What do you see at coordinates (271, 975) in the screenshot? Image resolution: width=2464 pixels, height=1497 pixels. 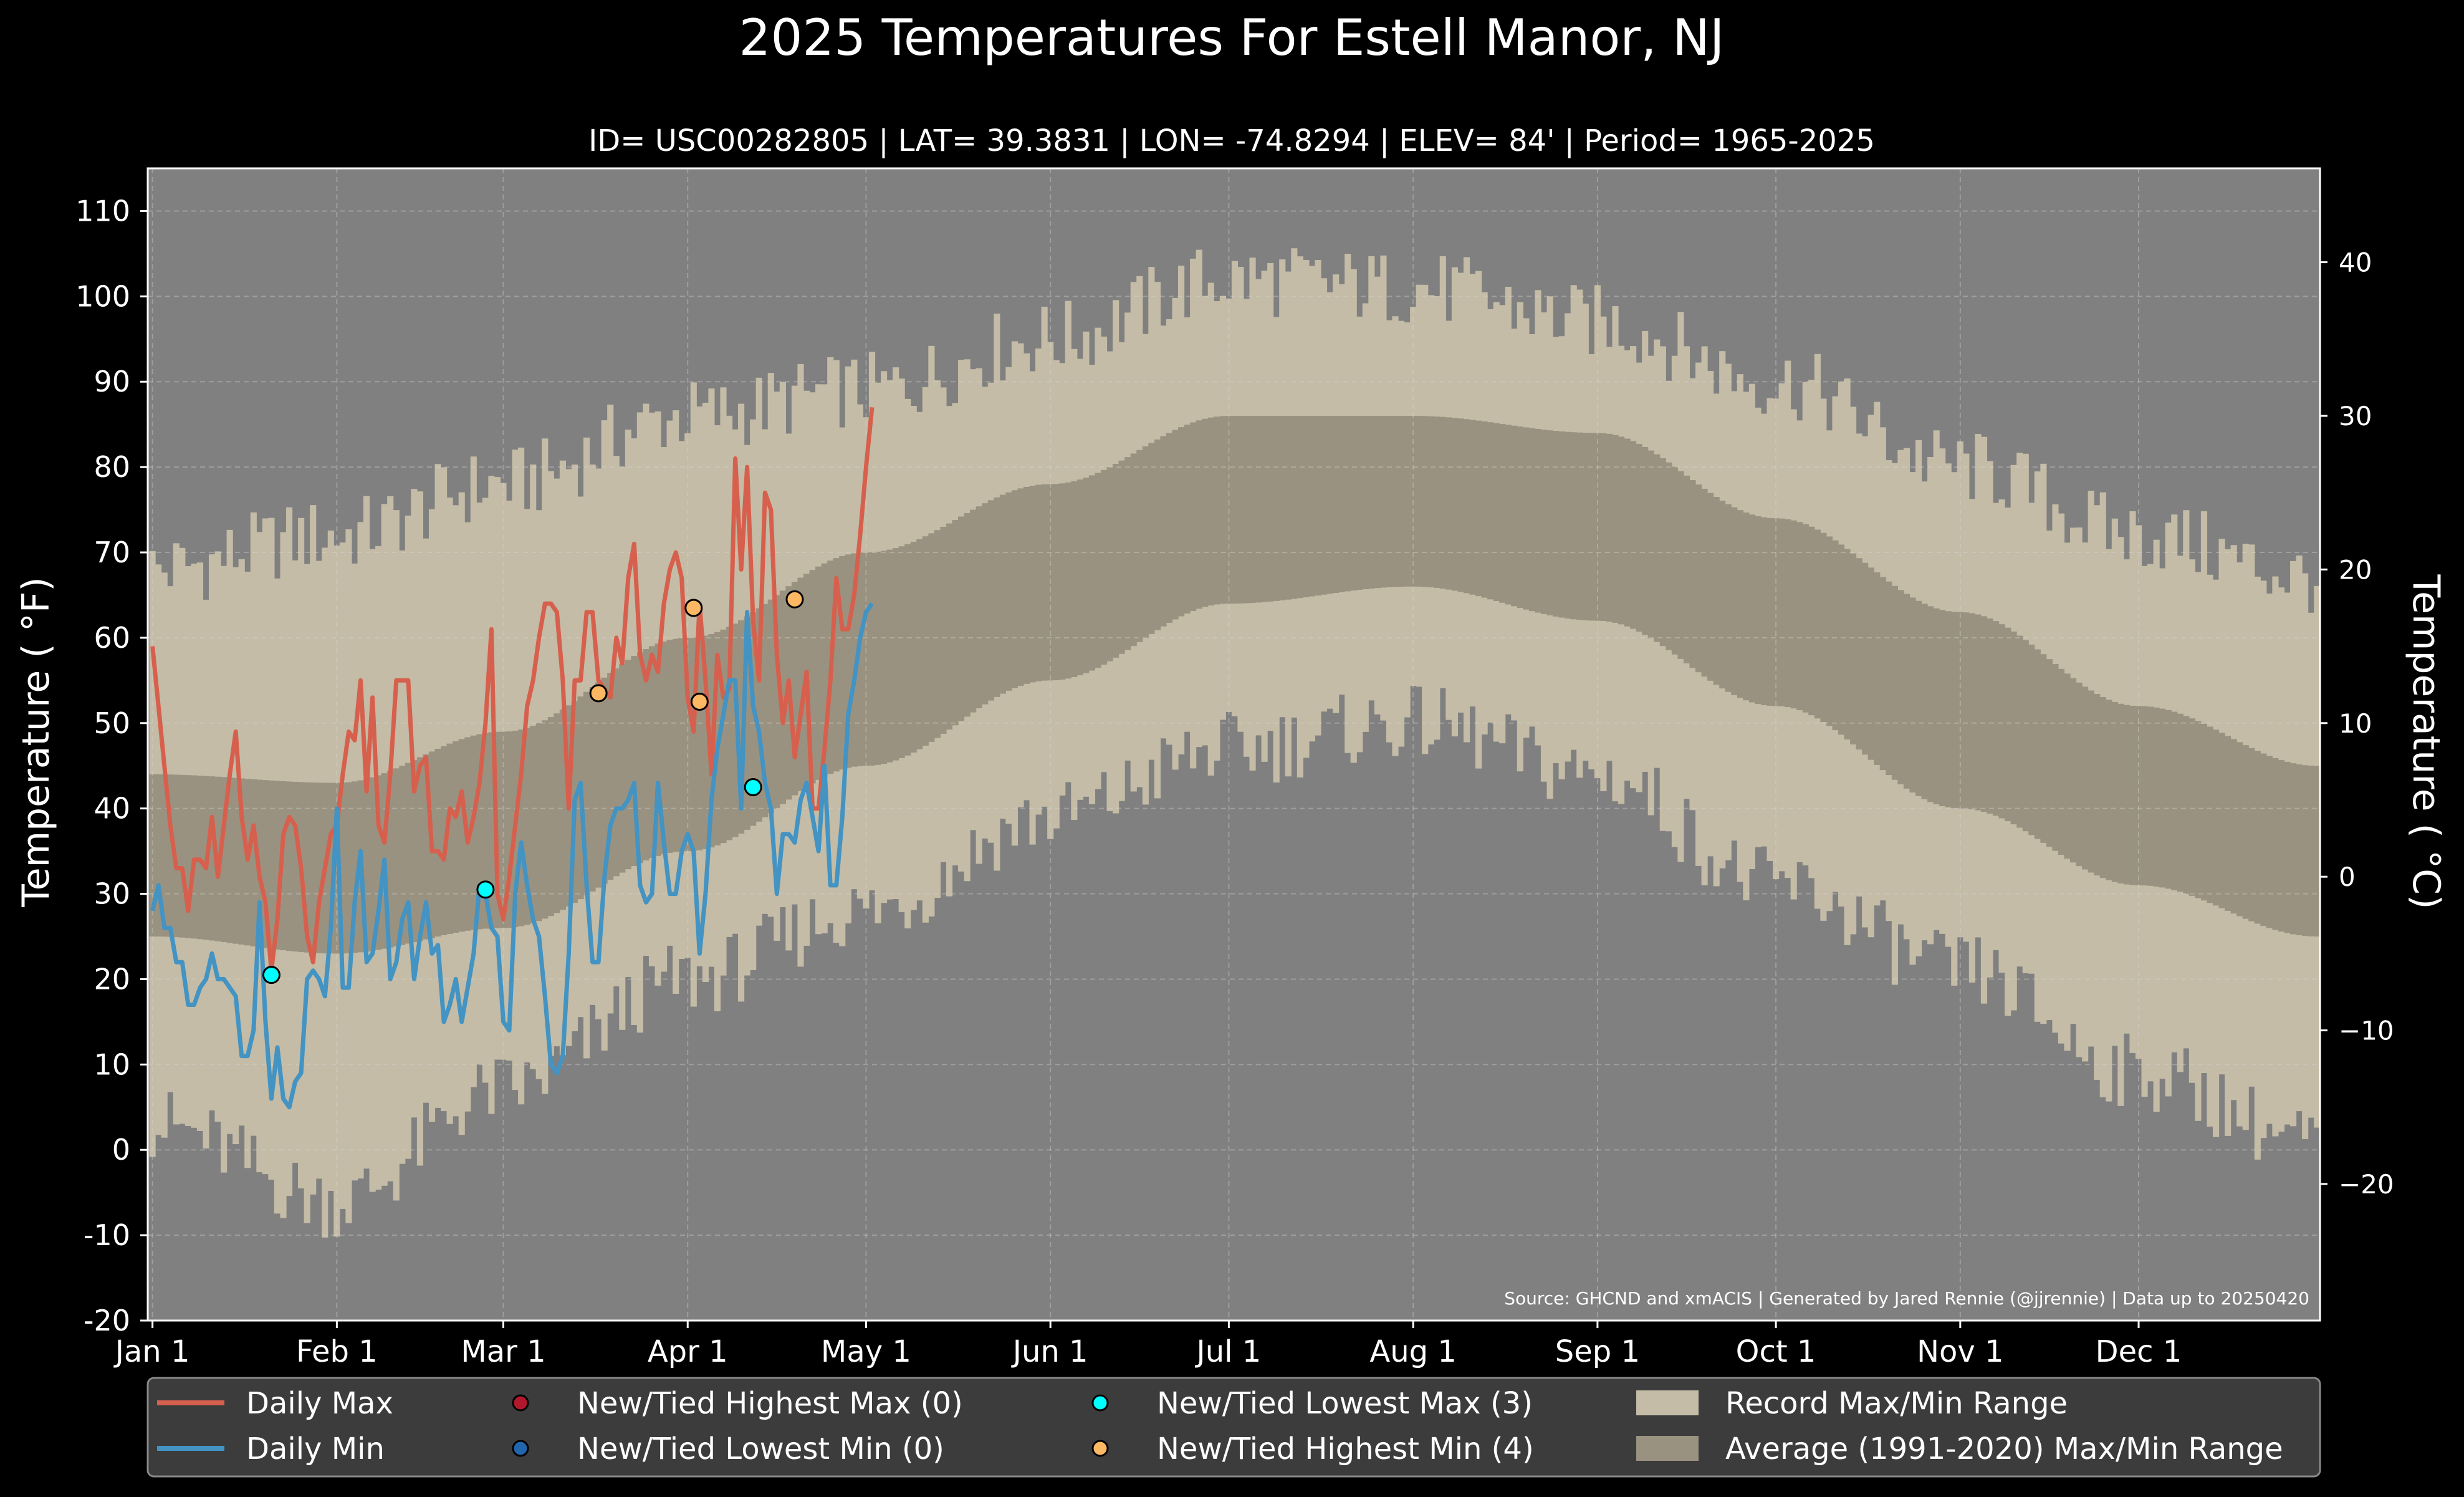 I see `record-marker-lowest-max` at bounding box center [271, 975].